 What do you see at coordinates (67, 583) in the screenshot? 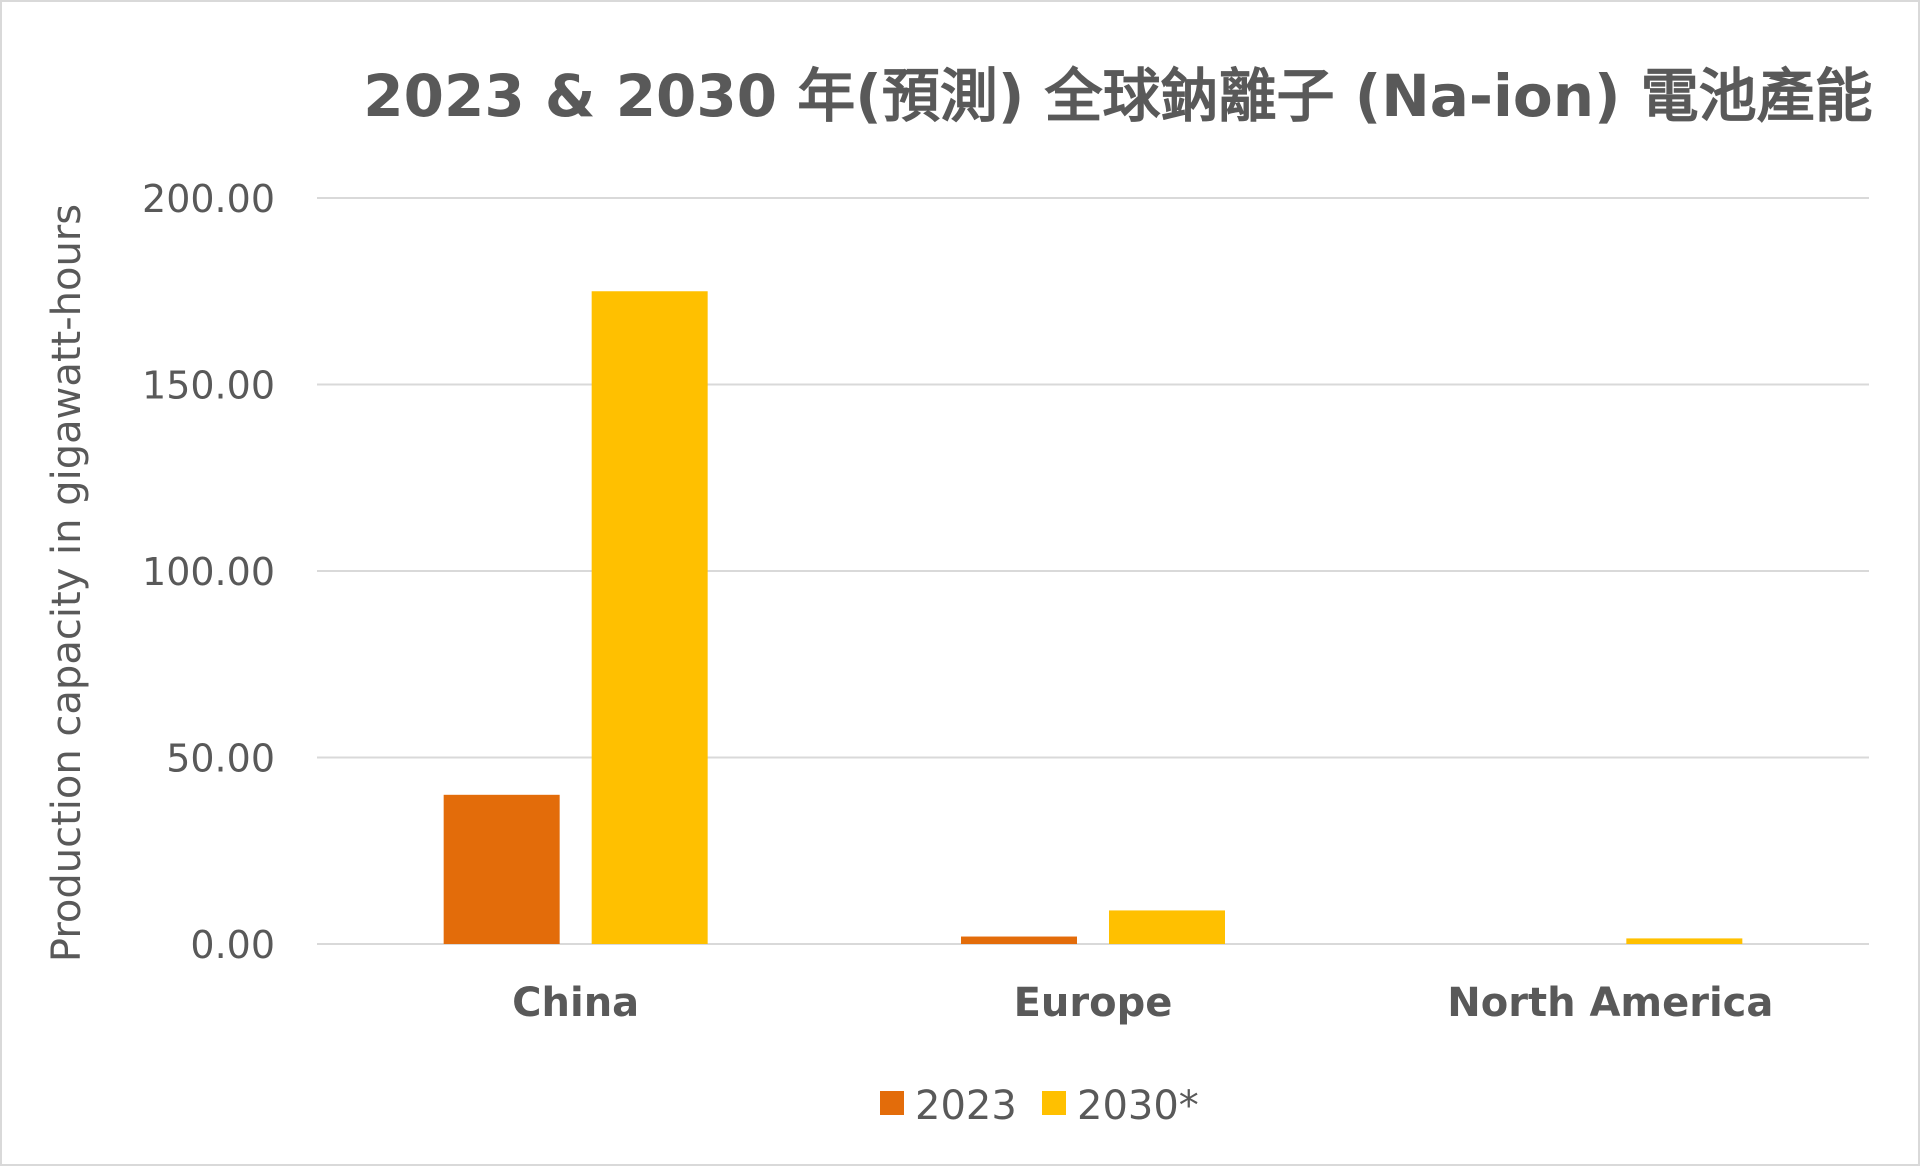
I see `y-axis-title: Production capacity in gigawatt-hours` at bounding box center [67, 583].